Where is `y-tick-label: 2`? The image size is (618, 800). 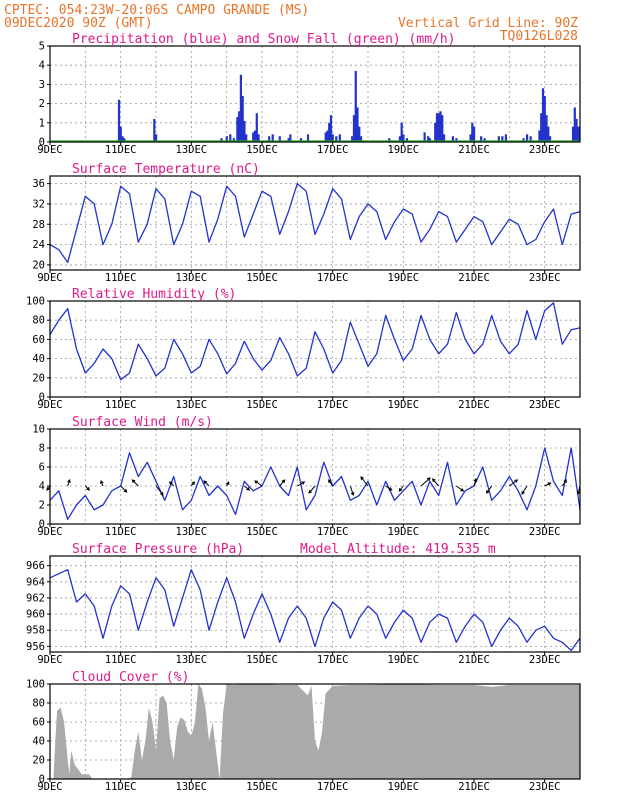
y-tick-label: 2 is located at coordinates (42, 104).